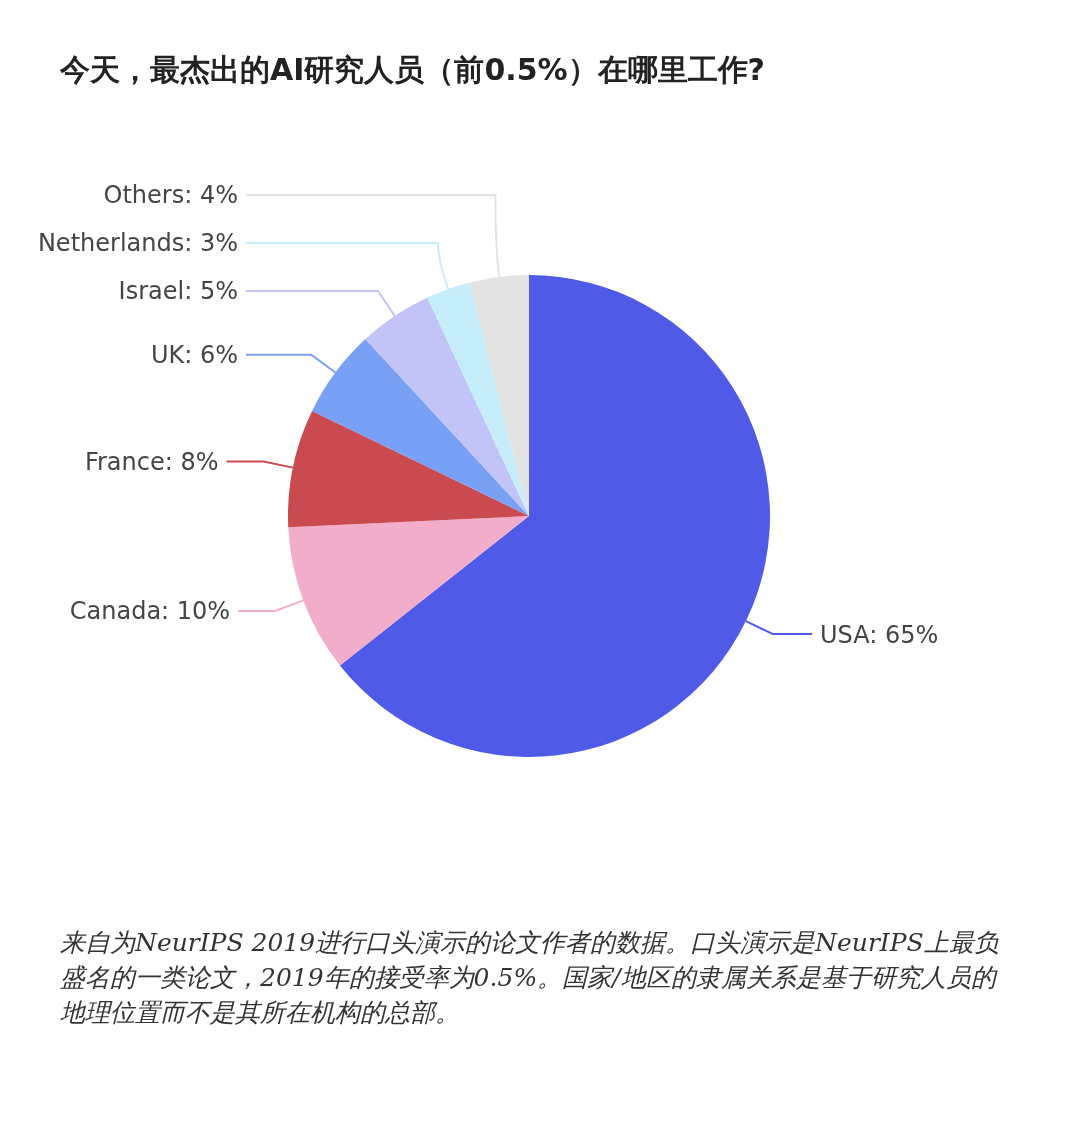 The width and height of the screenshot is (1080, 1134). Describe the element at coordinates (412, 70) in the screenshot. I see `chart-title: 今天，最杰出的AI研究人员（前0.5%）在哪里工作?` at that location.